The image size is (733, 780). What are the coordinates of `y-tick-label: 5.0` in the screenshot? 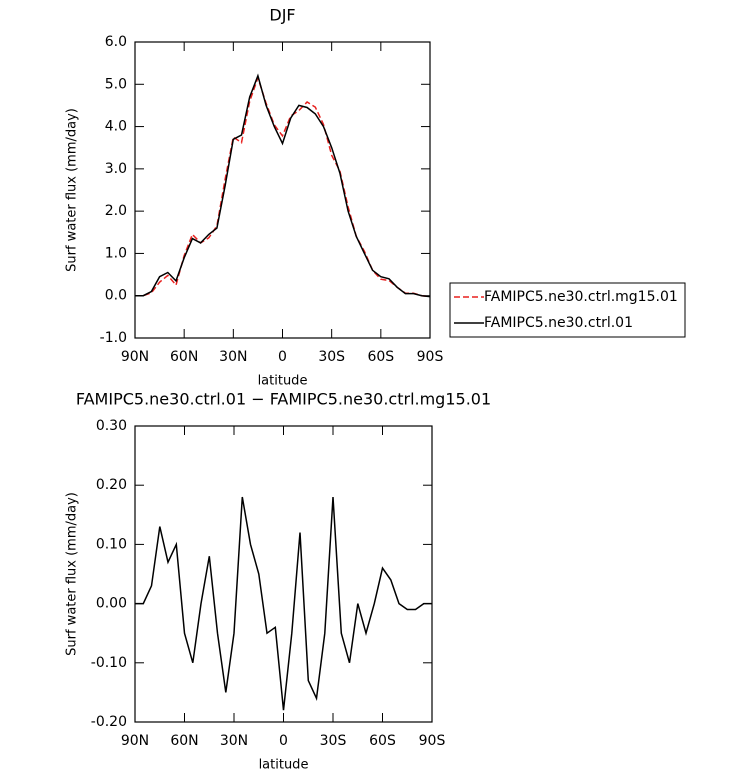 It's located at (116, 84).